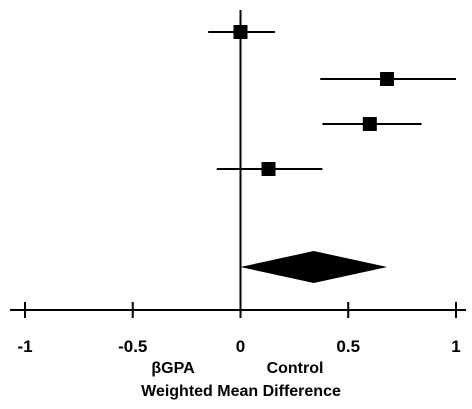  What do you see at coordinates (24, 346) in the screenshot?
I see `x-tick-label: -1` at bounding box center [24, 346].